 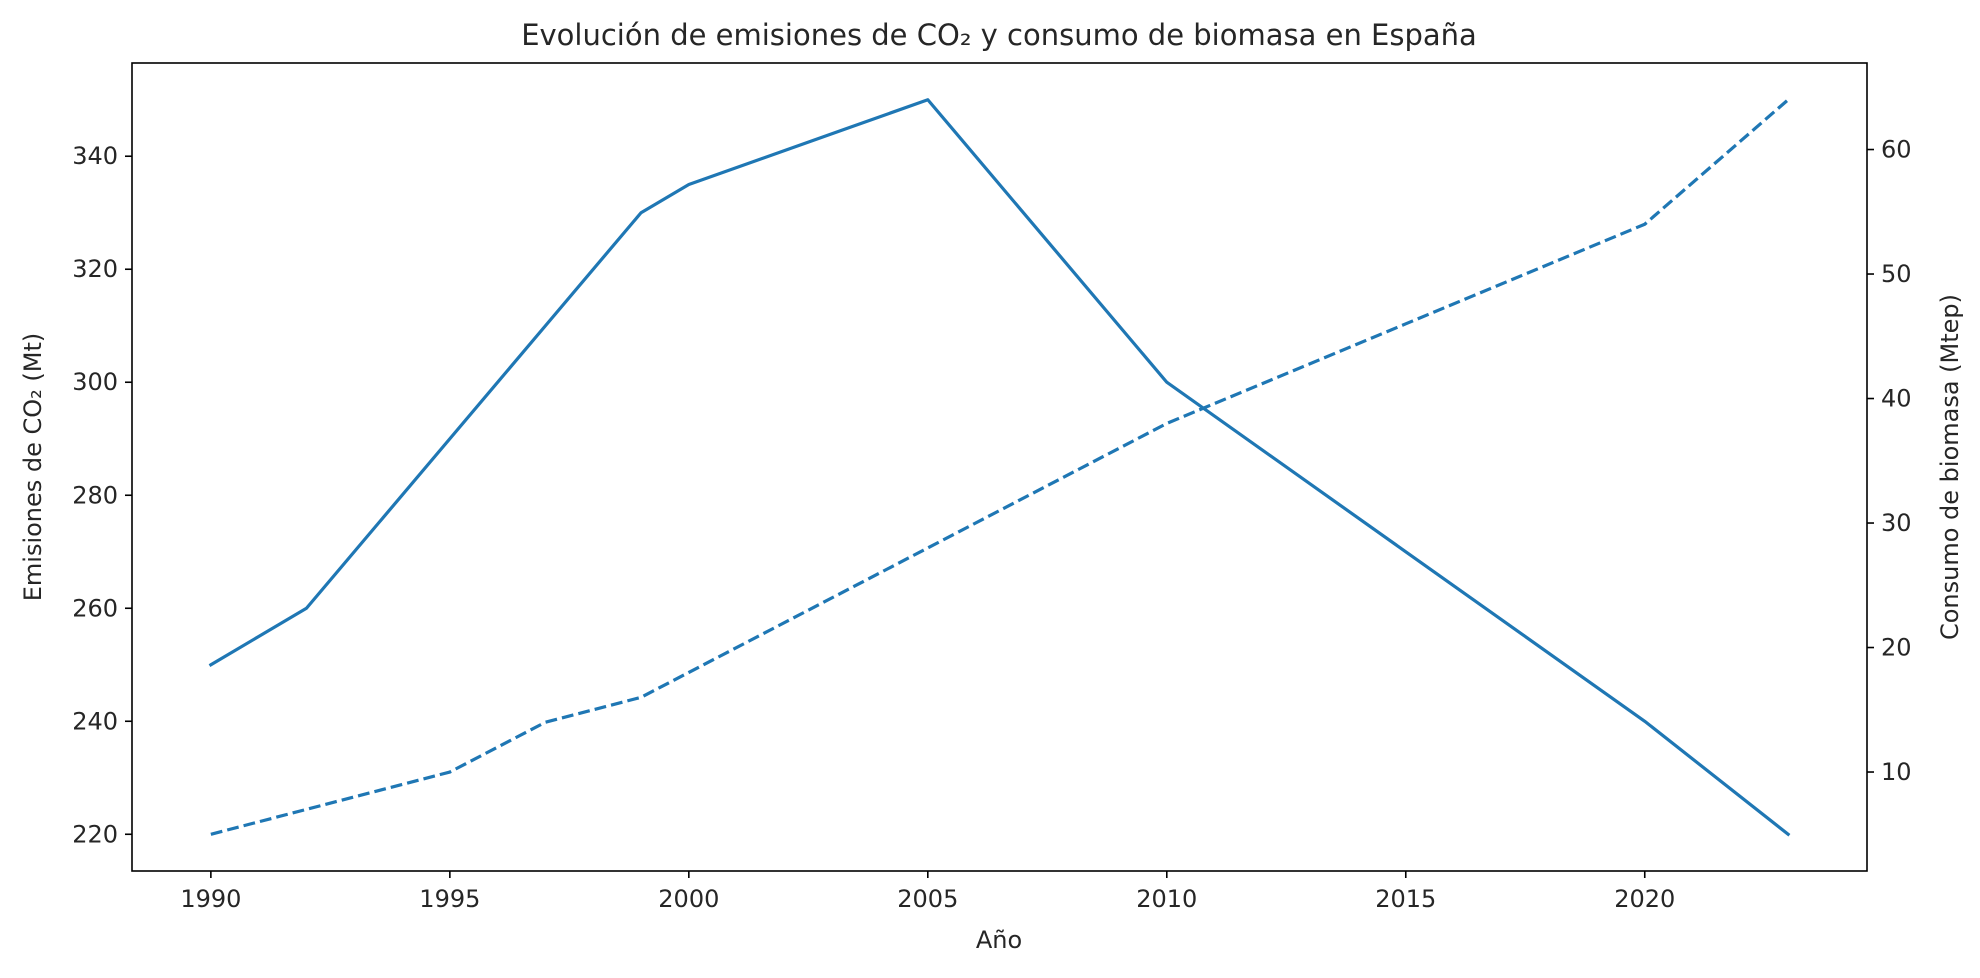 What do you see at coordinates (33, 467) in the screenshot?
I see `left-y-axis-label: Emisiones de CO₂ (Mt)` at bounding box center [33, 467].